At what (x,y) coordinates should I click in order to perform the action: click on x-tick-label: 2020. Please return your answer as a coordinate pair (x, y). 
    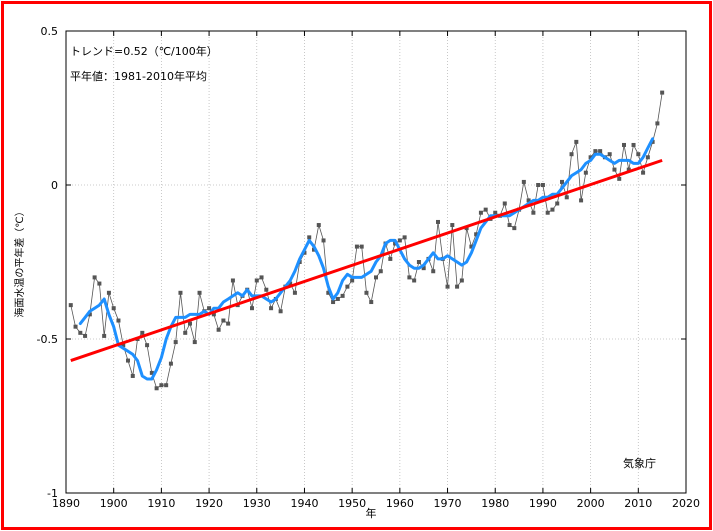
    Looking at the image, I should click on (686, 503).